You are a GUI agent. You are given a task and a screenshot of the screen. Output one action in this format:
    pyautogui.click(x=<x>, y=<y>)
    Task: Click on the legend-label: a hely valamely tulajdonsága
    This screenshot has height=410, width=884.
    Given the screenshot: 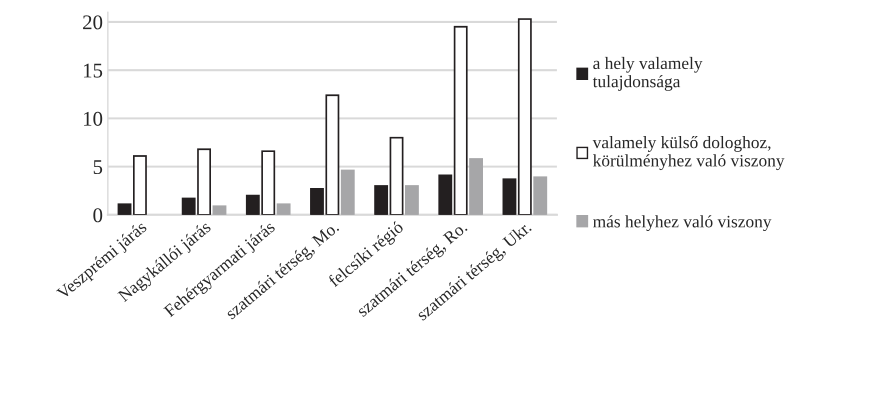 What is the action you would take?
    pyautogui.click(x=647, y=73)
    